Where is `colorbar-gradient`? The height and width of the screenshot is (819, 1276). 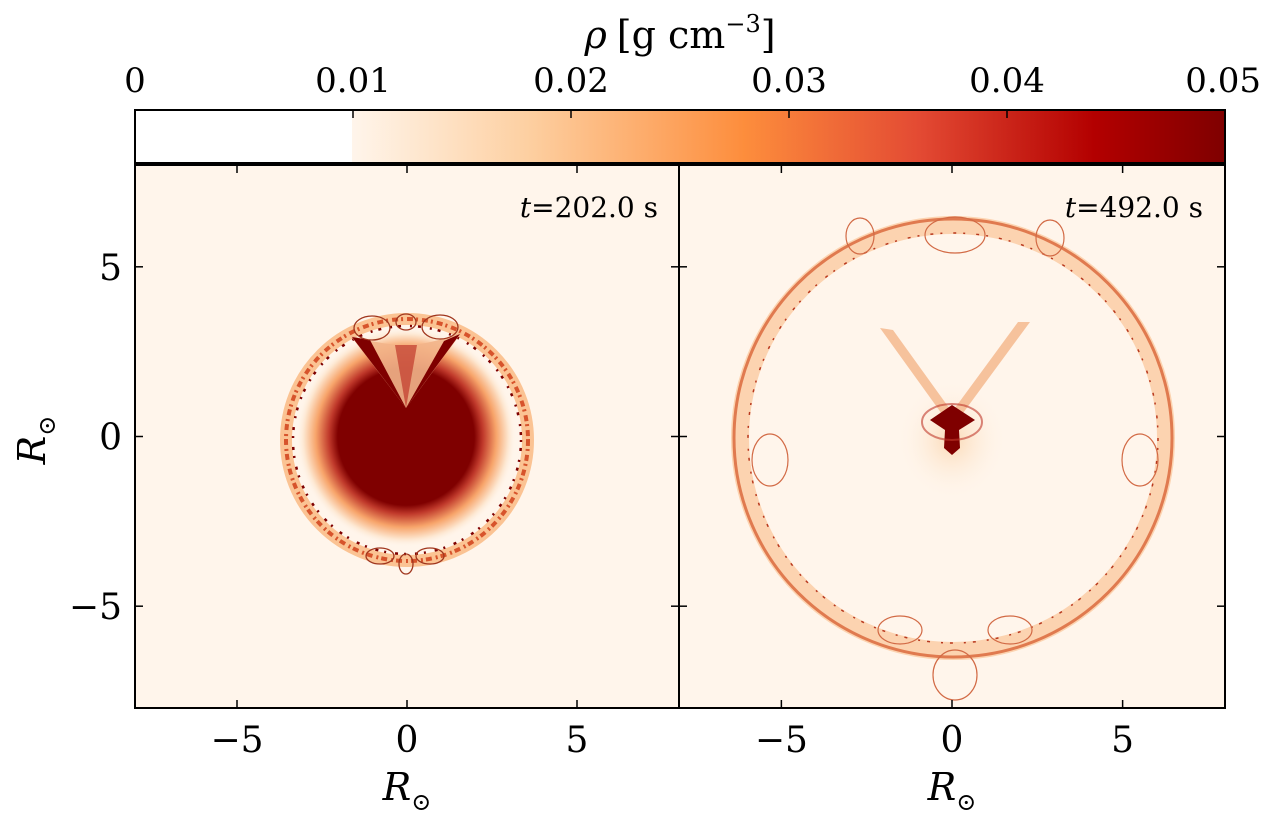
colorbar-gradient is located at coordinates (788, 136).